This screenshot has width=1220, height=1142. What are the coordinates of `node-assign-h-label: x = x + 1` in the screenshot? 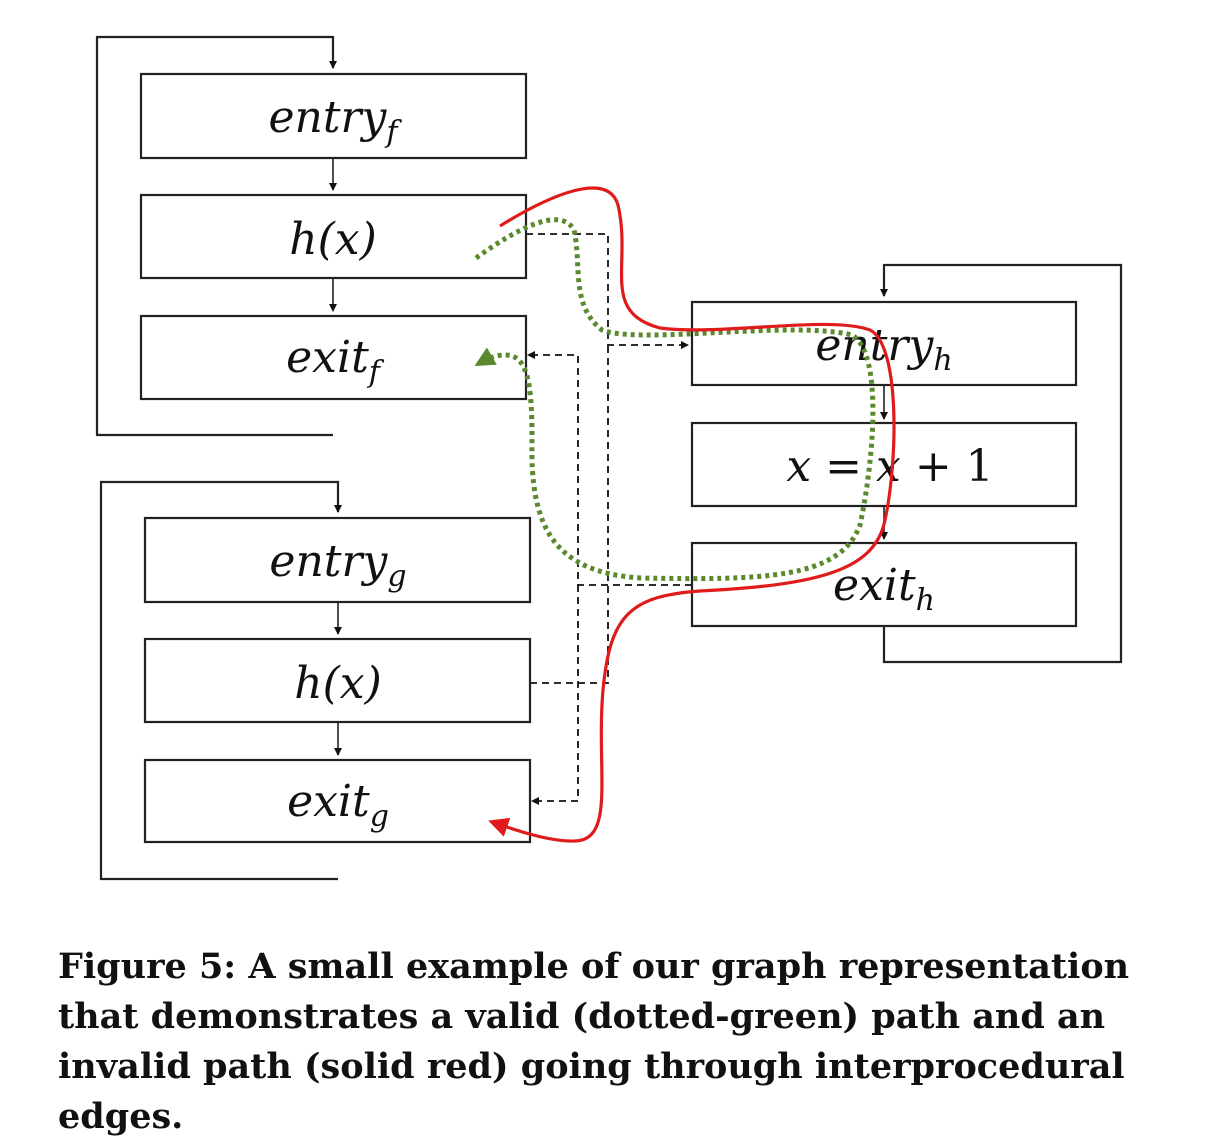 It's located at (889, 466).